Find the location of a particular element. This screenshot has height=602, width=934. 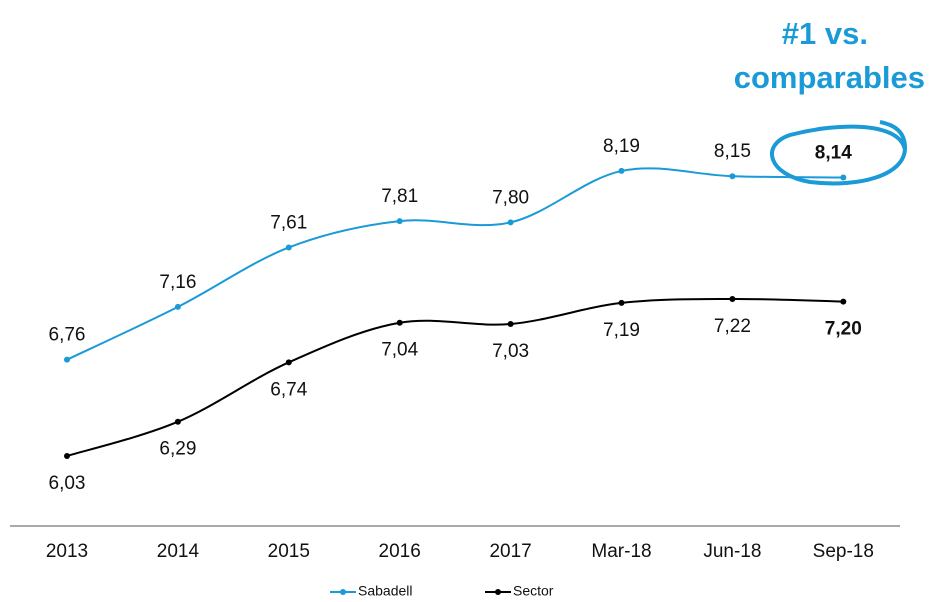

x-tick-label: 2013 is located at coordinates (67, 551).